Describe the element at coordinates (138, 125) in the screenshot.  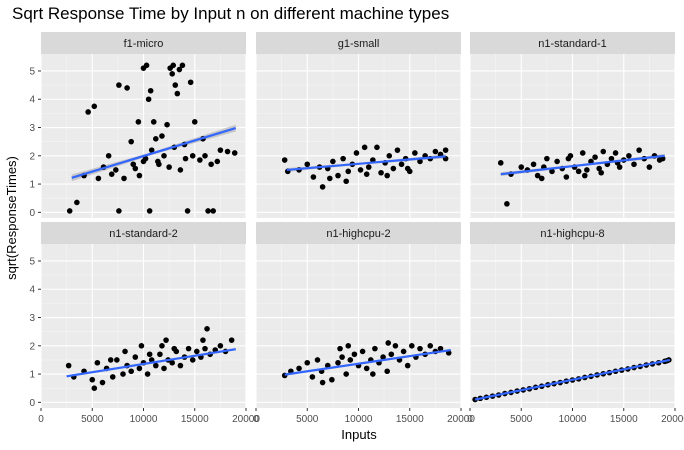
I see `panel-f1-micro: f1-micro 0 1 2 3 4 5` at that location.